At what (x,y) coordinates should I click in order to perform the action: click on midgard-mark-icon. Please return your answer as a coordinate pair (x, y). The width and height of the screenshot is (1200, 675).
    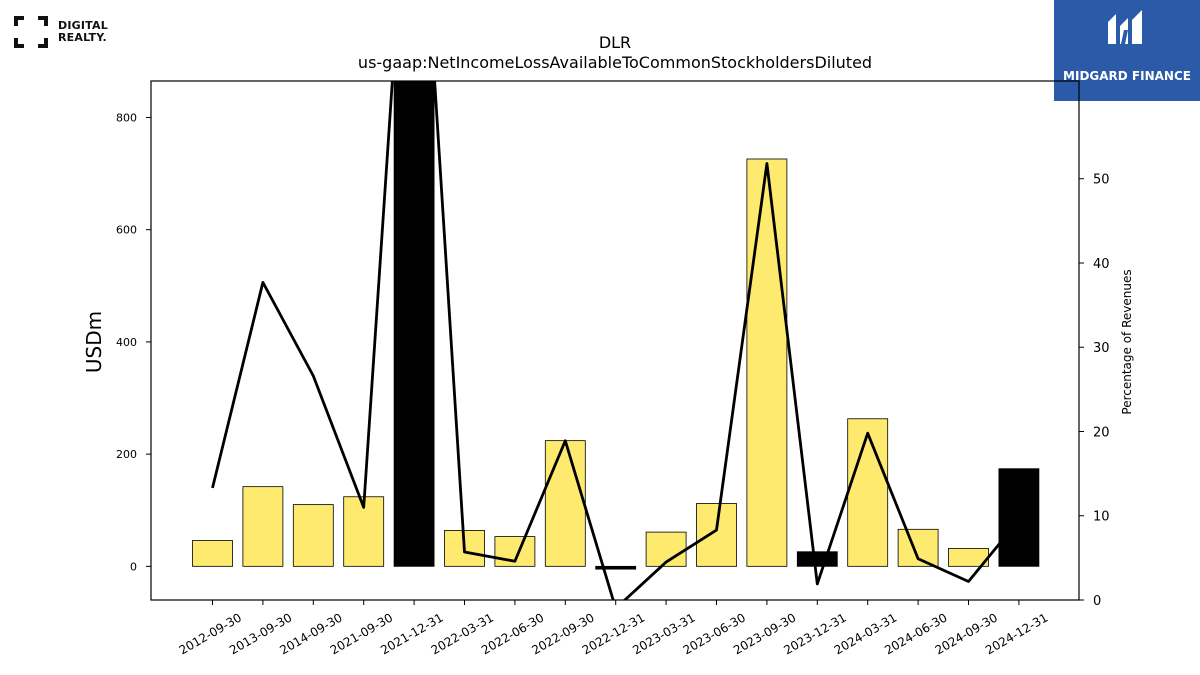
    Looking at the image, I should click on (1125, 34).